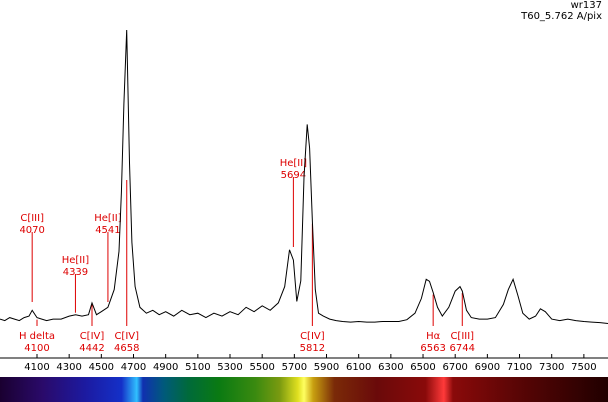 This screenshot has height=402, width=608. Describe the element at coordinates (561, 16) in the screenshot. I see `instrument-setup: T60_5.762 A/pix` at that location.